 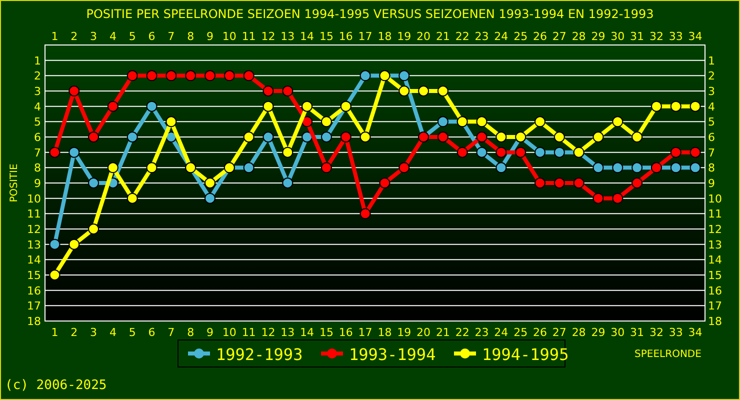 I want to click on y2-tick-label: 13, so click(x=715, y=245).